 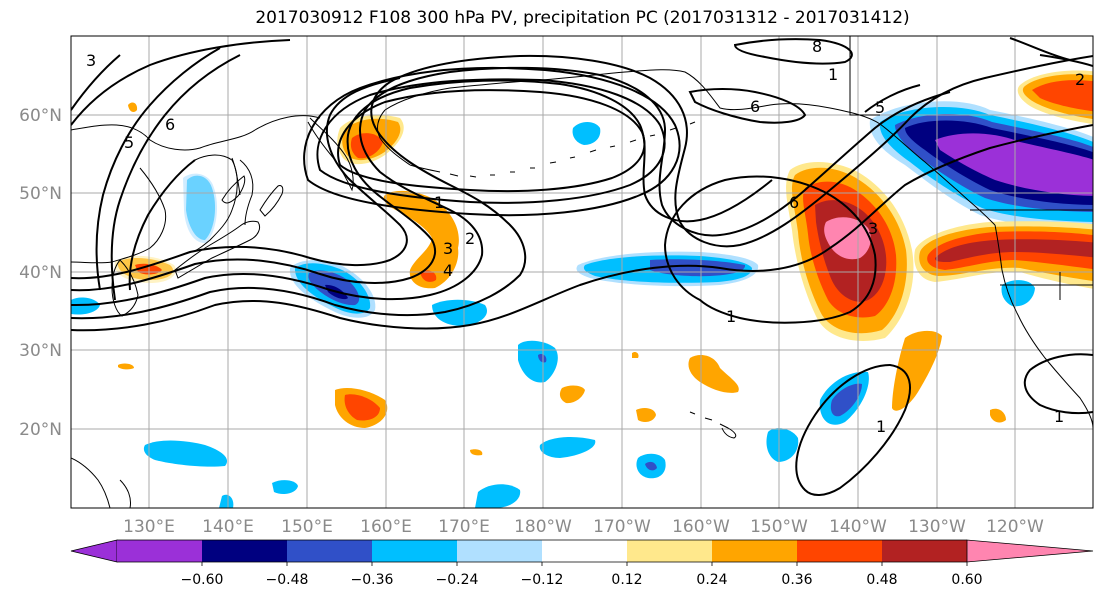 I want to click on colorbar-tick: −0.48, so click(x=287, y=580).